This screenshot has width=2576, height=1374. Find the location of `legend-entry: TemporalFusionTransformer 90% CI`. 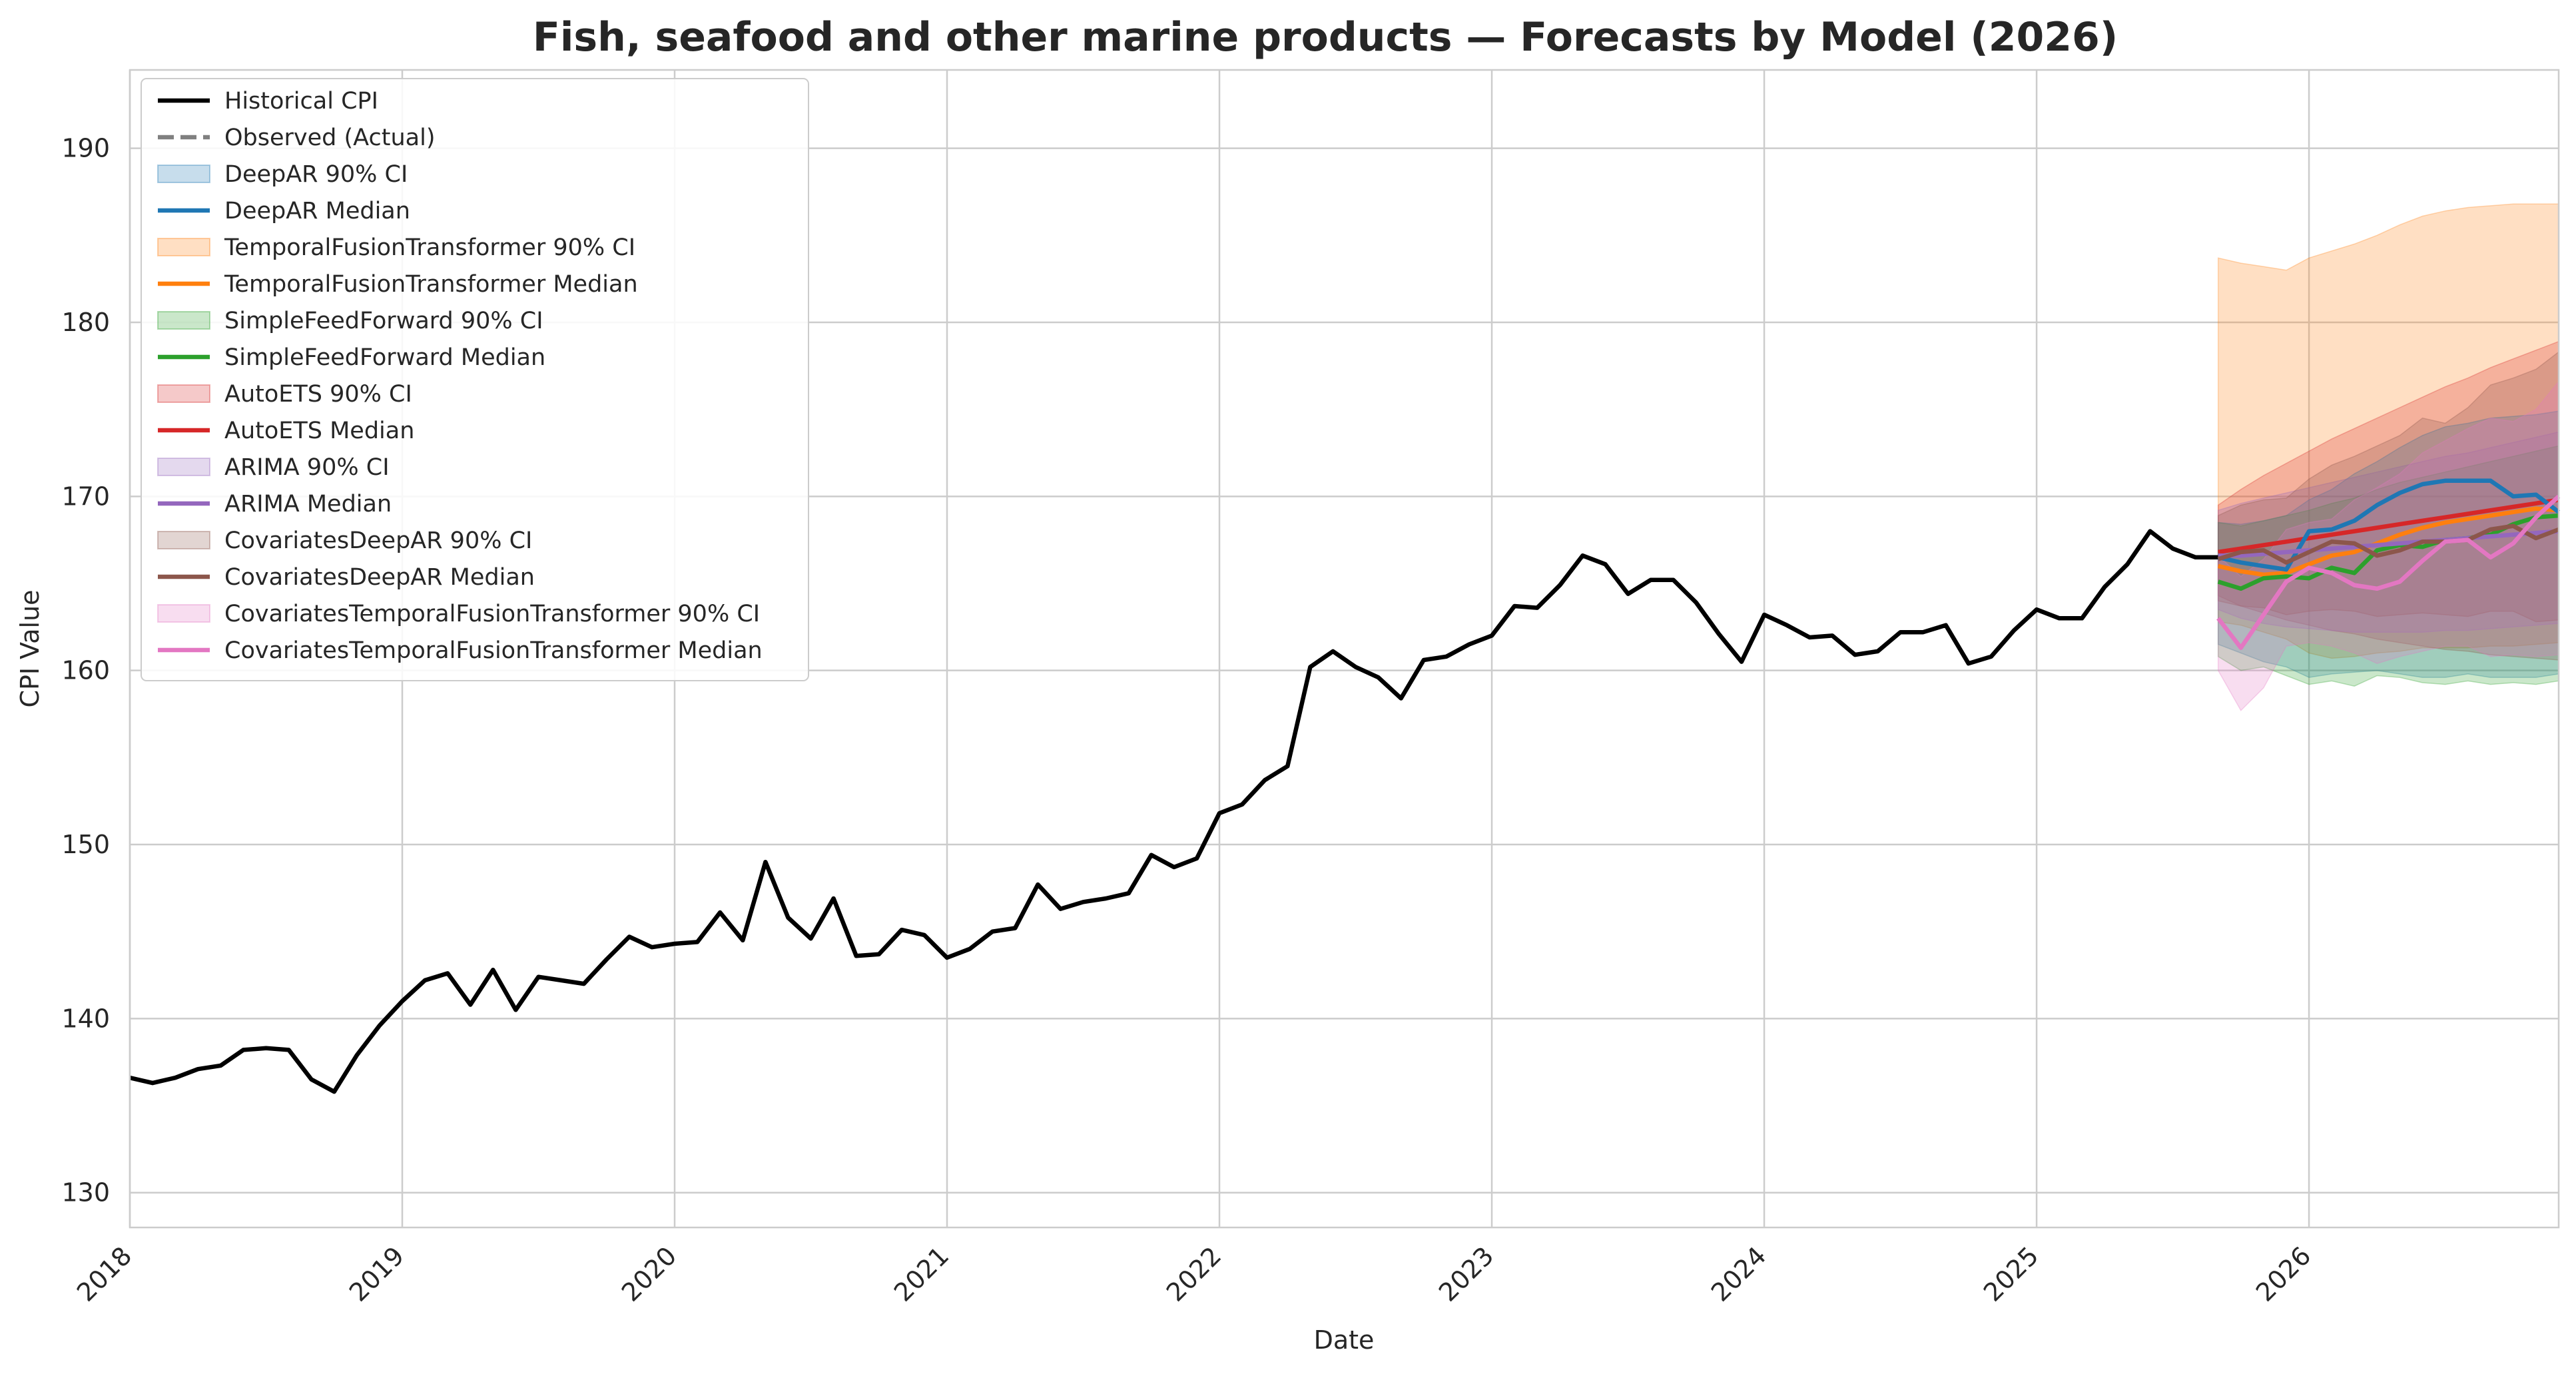

legend-entry: TemporalFusionTransformer 90% CI is located at coordinates (396, 248).